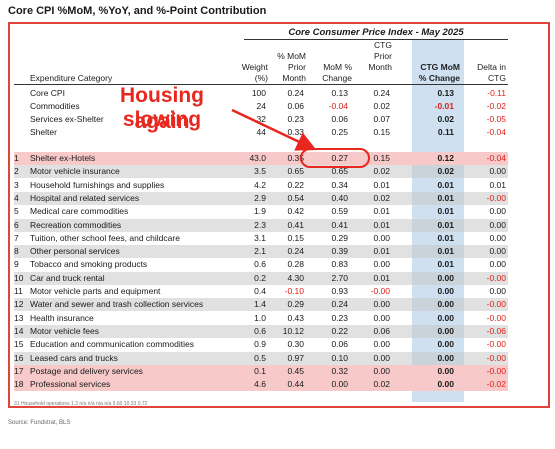 The height and width of the screenshot is (449, 555). Describe the element at coordinates (260, 384) in the screenshot. I see `row-cell-weight: 4.6` at that location.